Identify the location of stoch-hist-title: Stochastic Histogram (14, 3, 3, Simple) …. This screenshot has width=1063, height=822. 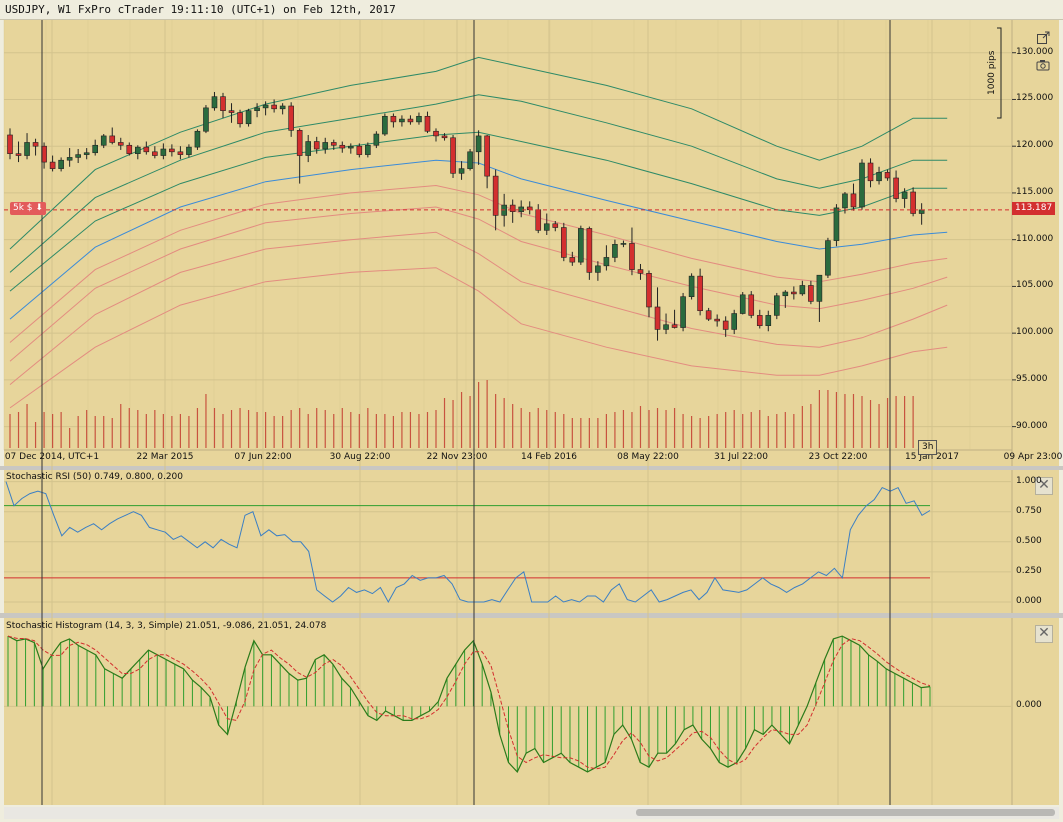
(166, 626).